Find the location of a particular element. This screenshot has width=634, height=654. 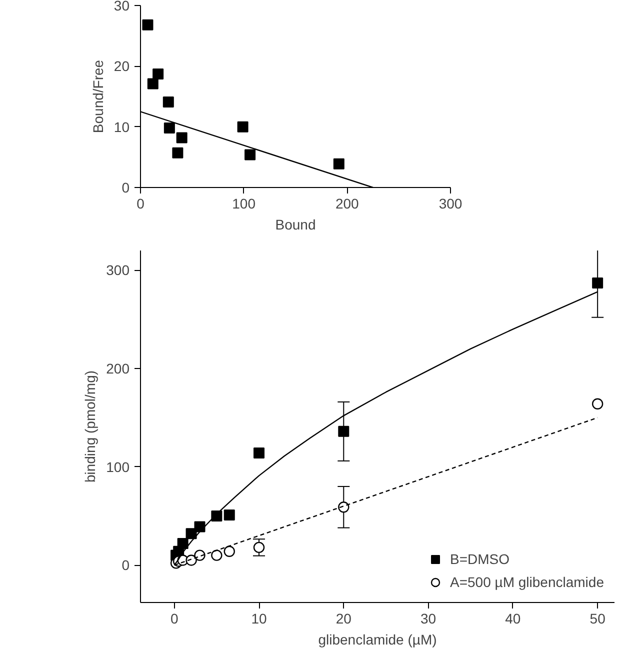

y-axis-title: binding (pmol/mg) is located at coordinates (90, 426).